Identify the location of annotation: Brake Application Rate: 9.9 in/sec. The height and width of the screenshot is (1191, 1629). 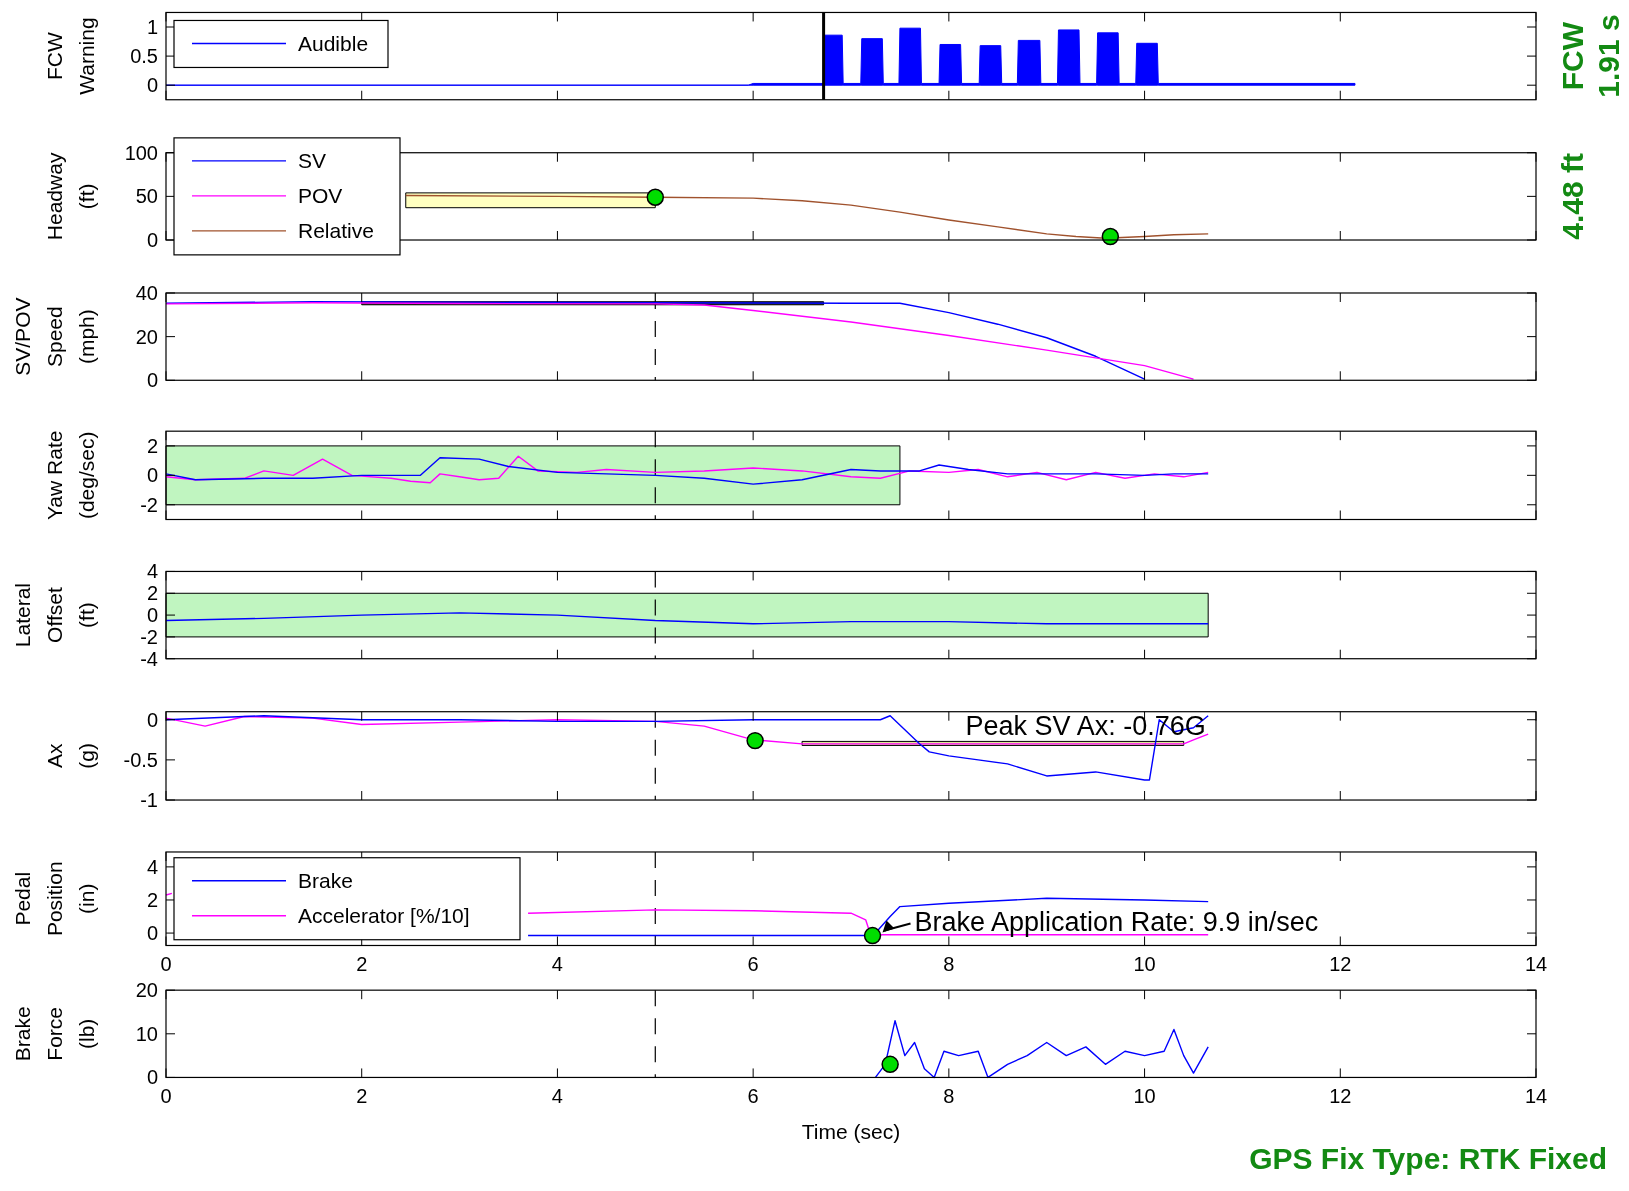
(1116, 922).